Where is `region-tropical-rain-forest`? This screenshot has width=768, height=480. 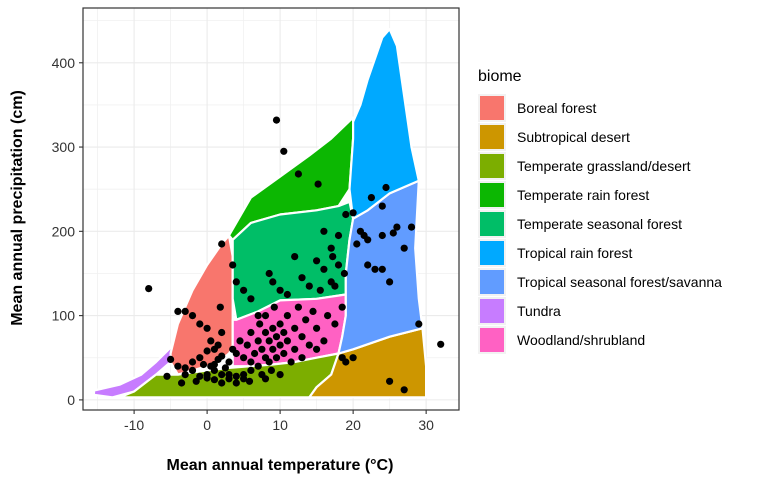 region-tropical-rain-forest is located at coordinates (384, 124).